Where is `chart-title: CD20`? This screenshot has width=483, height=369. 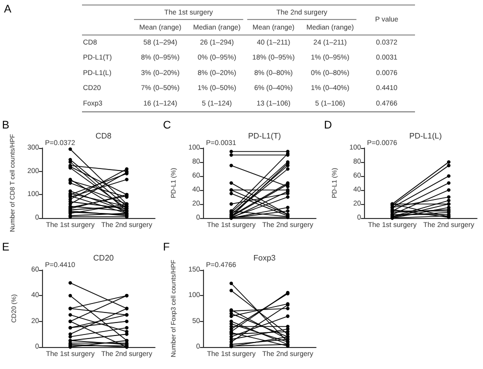 chart-title: CD20 is located at coordinates (103, 258).